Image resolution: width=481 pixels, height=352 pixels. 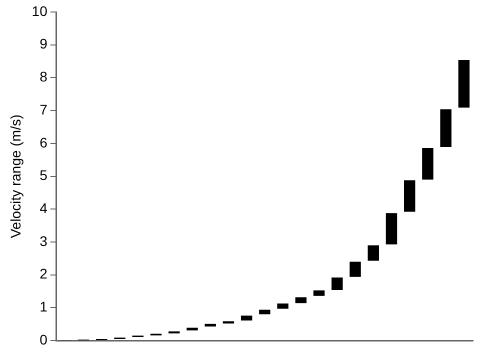 What do you see at coordinates (44, 44) in the screenshot?
I see `y-tick-label: 9` at bounding box center [44, 44].